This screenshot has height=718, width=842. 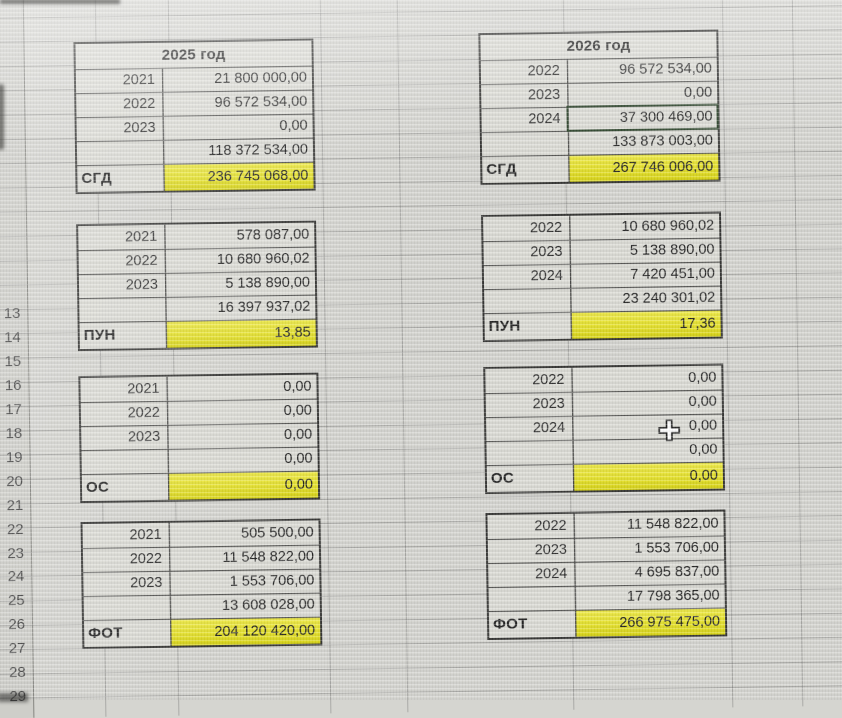 What do you see at coordinates (238, 176) in the screenshot?
I see `total-value-cell: 236 745 068,00` at bounding box center [238, 176].